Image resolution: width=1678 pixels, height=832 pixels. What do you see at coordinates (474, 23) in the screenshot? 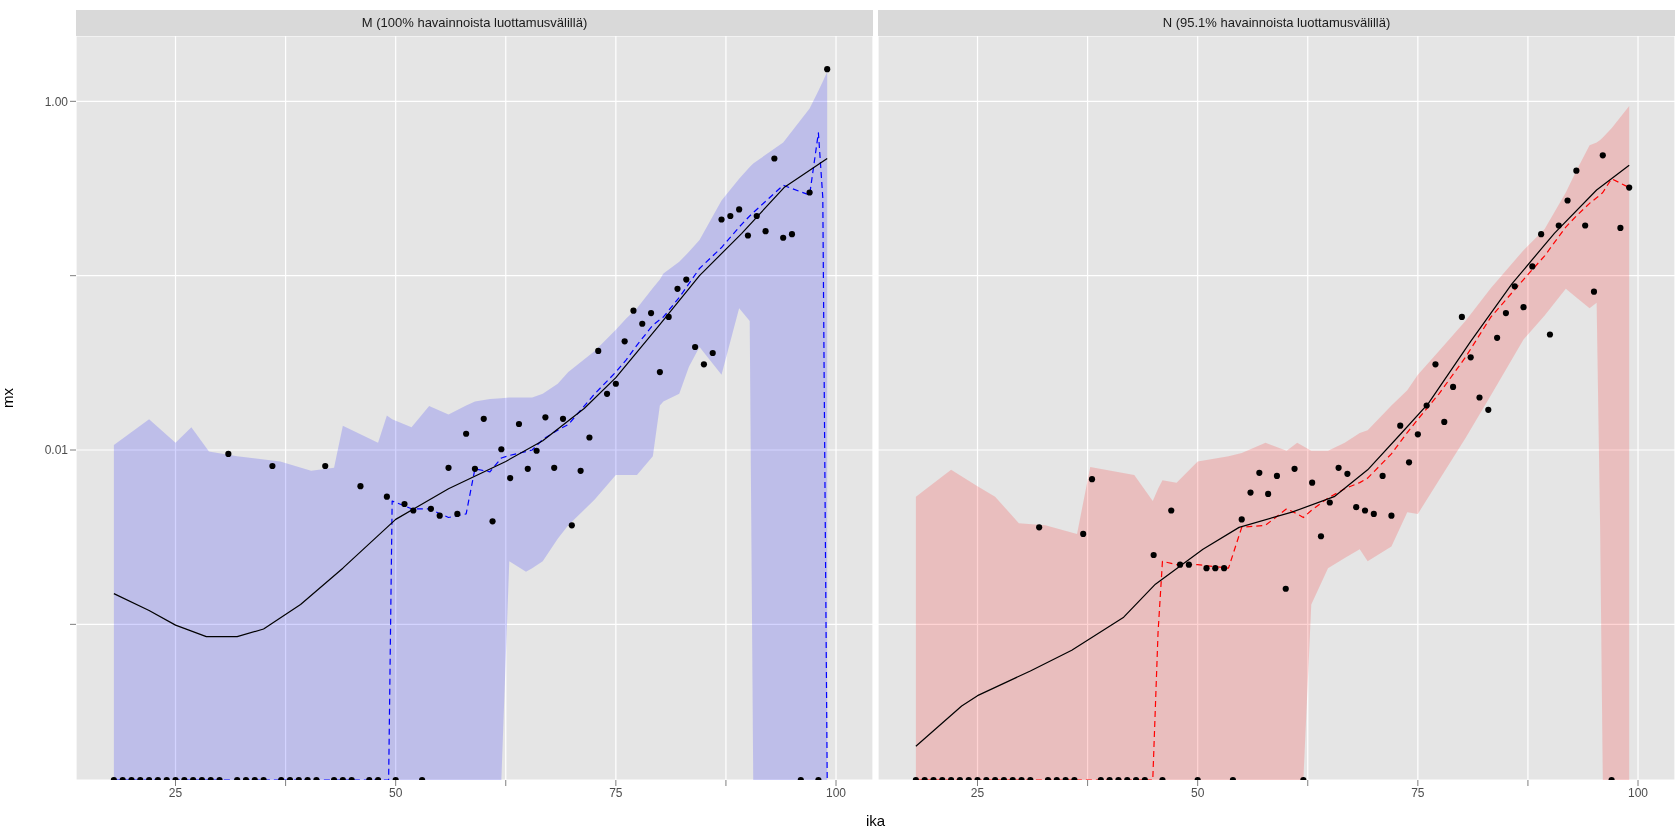
I see `chart-title: M (100% havainnoista luottamusvälillä)` at bounding box center [474, 23].